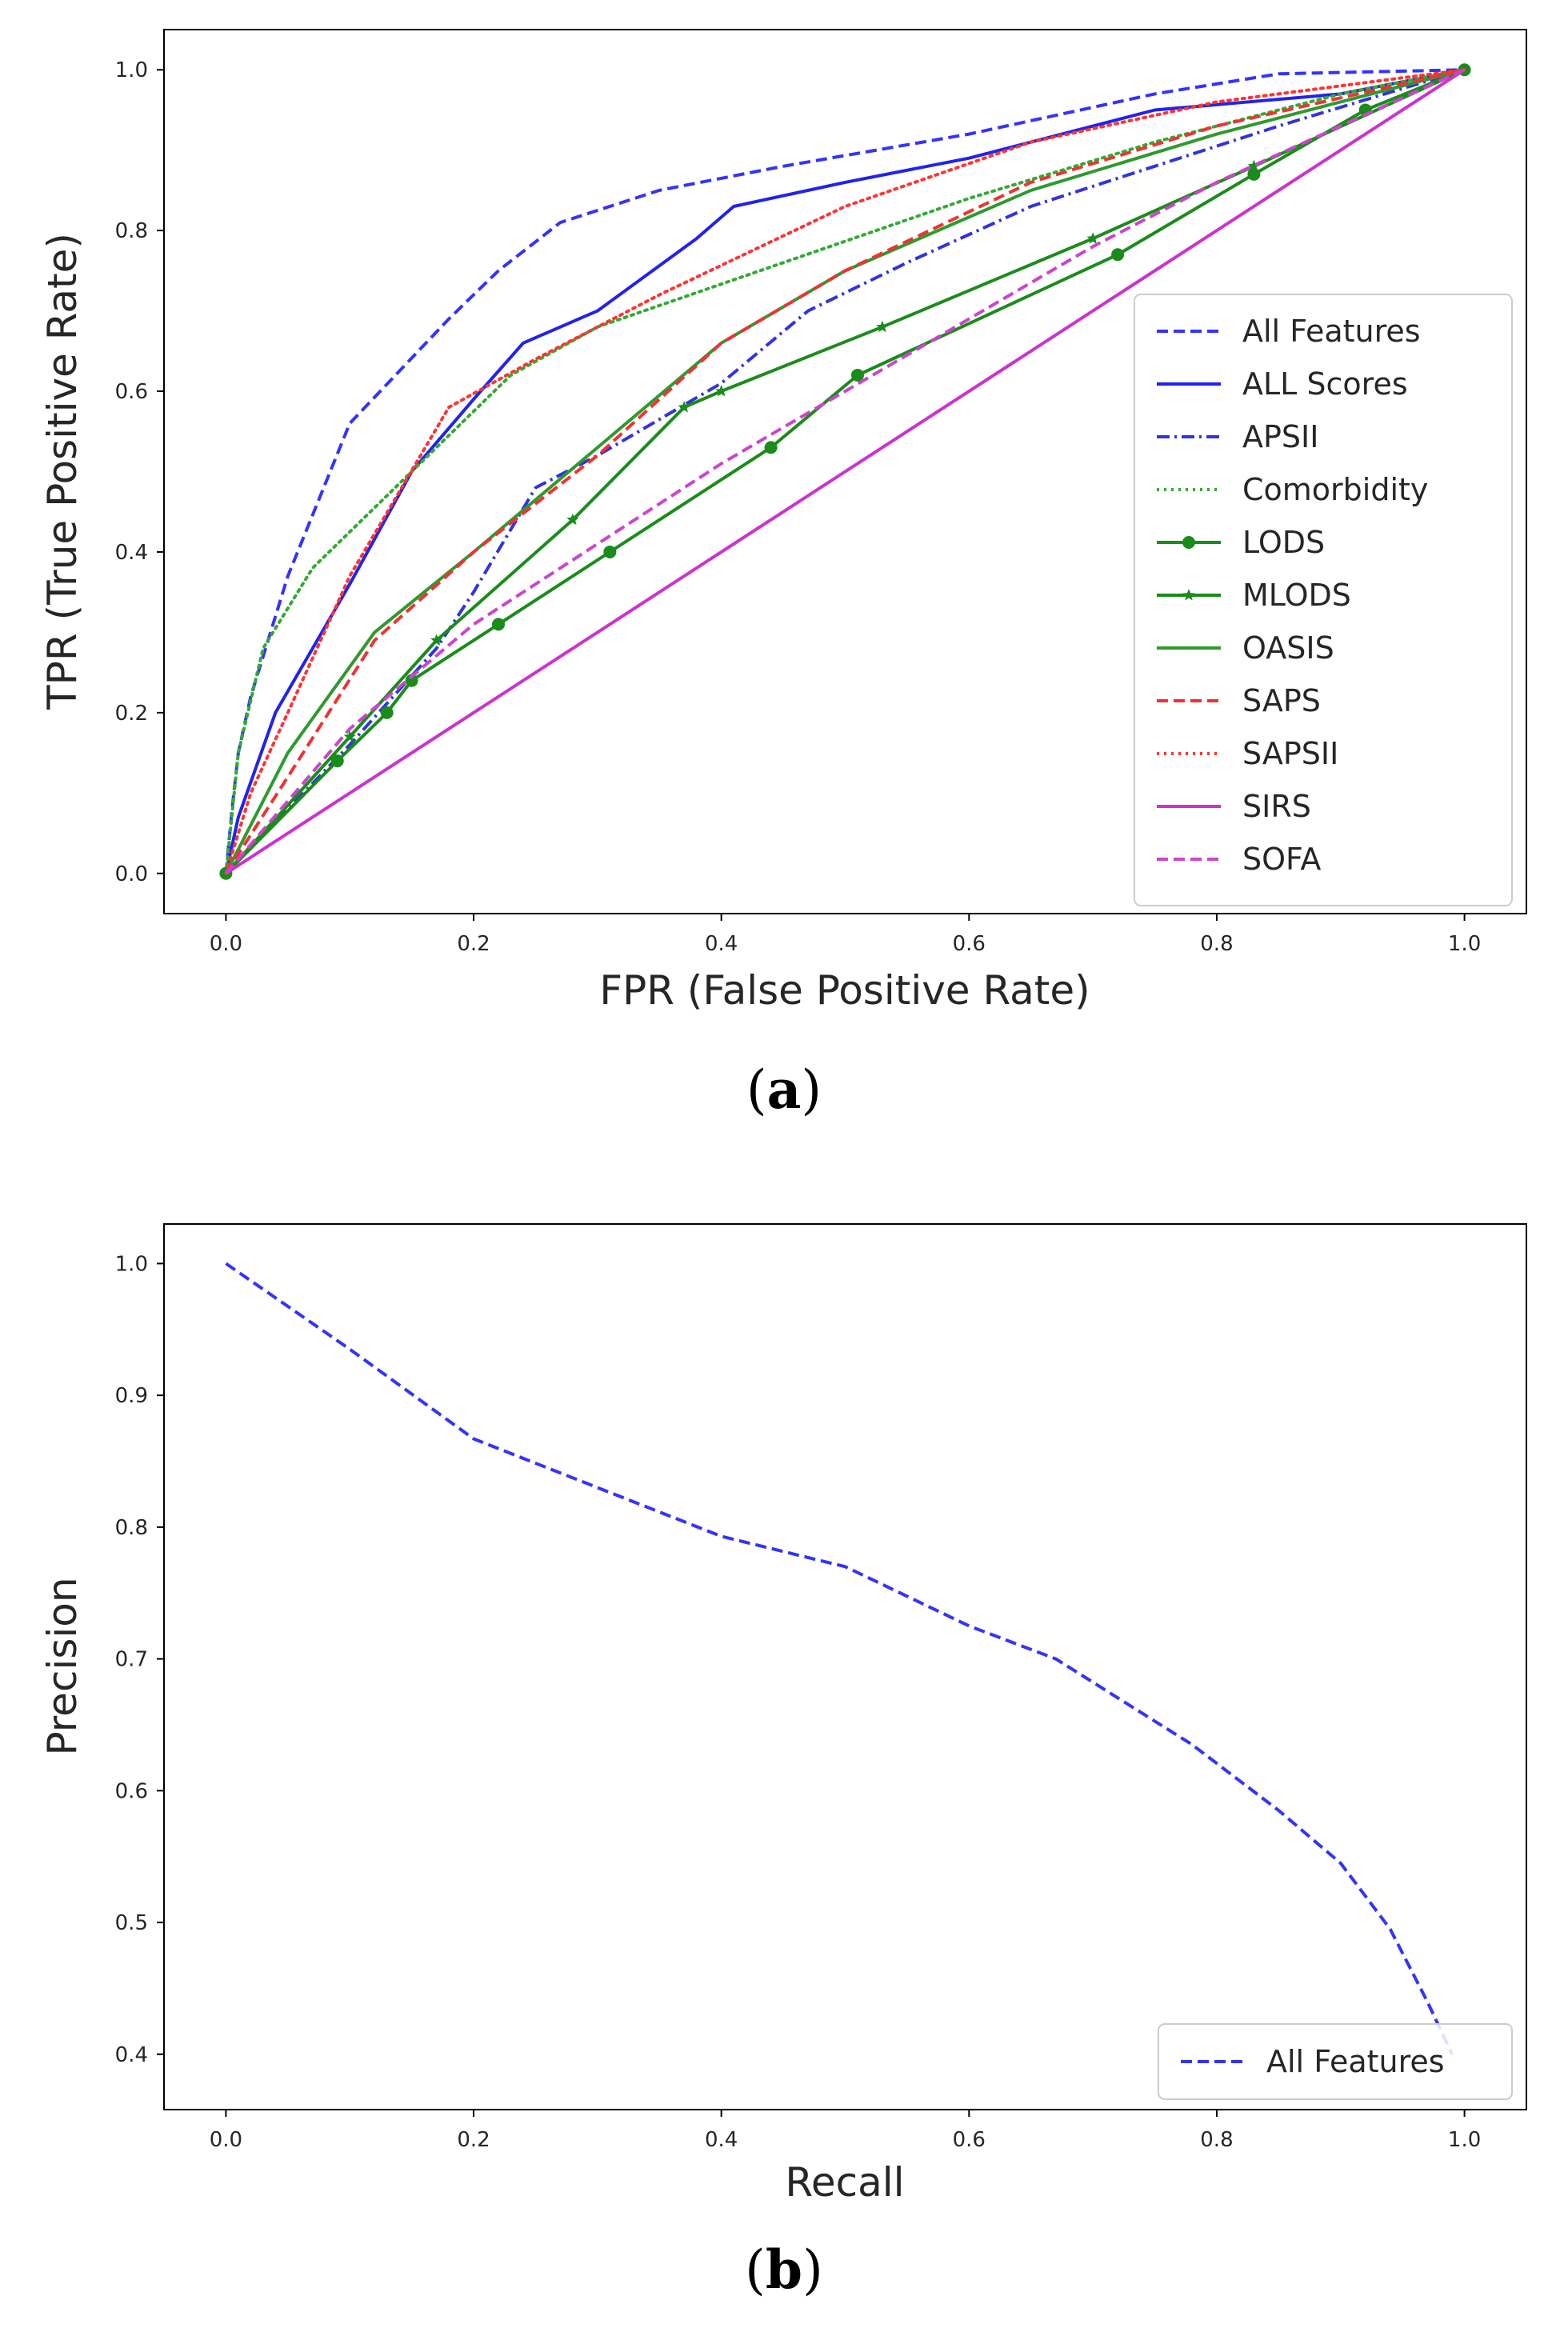 The image size is (1568, 2336). What do you see at coordinates (844, 2182) in the screenshot?
I see `pr-x-axis-label: Recall` at bounding box center [844, 2182].